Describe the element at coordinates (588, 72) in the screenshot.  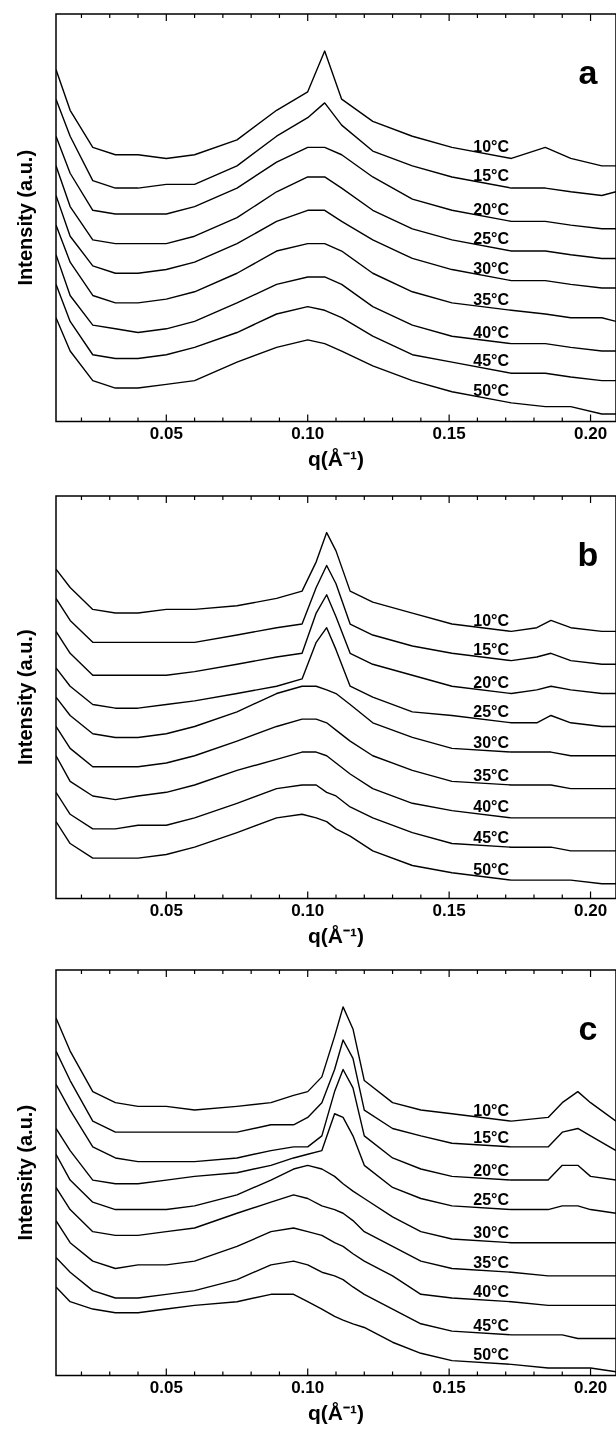
I see `chart-title: a` at that location.